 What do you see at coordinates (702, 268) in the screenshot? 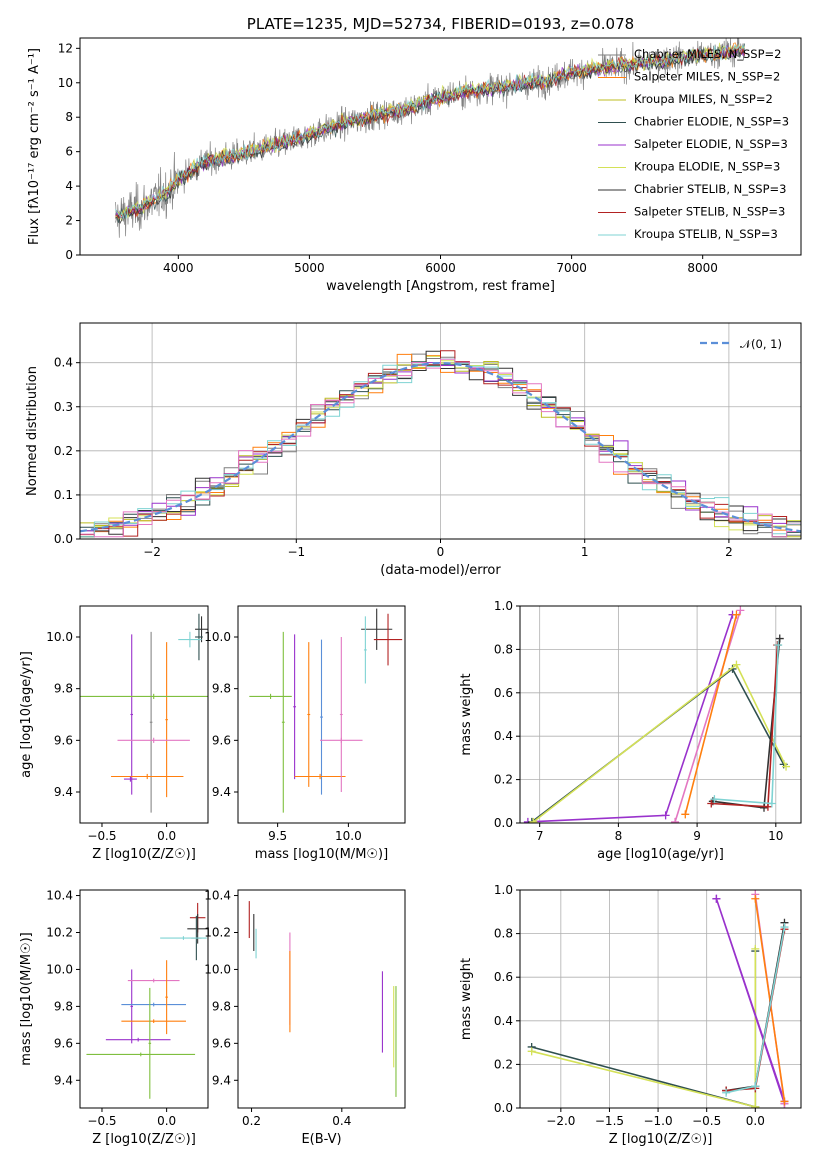
I see `x-tick-label: 8000` at bounding box center [702, 268].